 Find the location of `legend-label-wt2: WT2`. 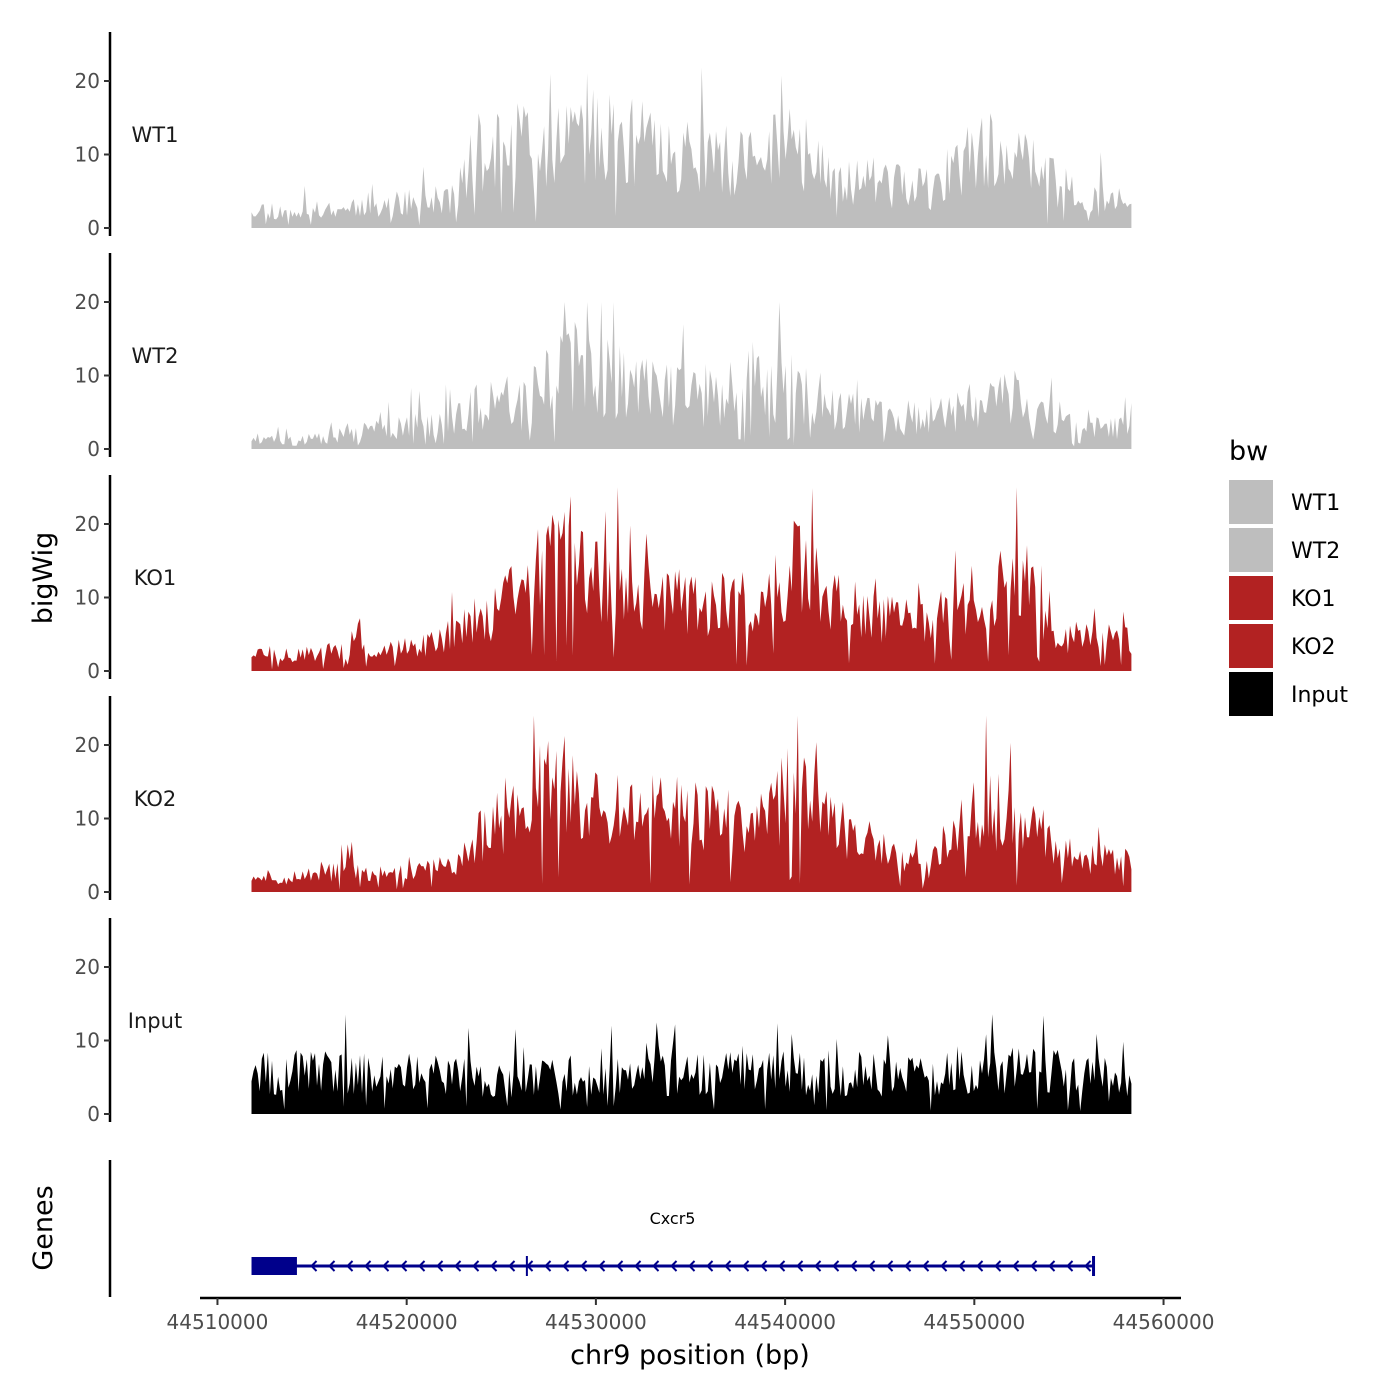

legend-label-wt2: WT2 is located at coordinates (1315, 551).